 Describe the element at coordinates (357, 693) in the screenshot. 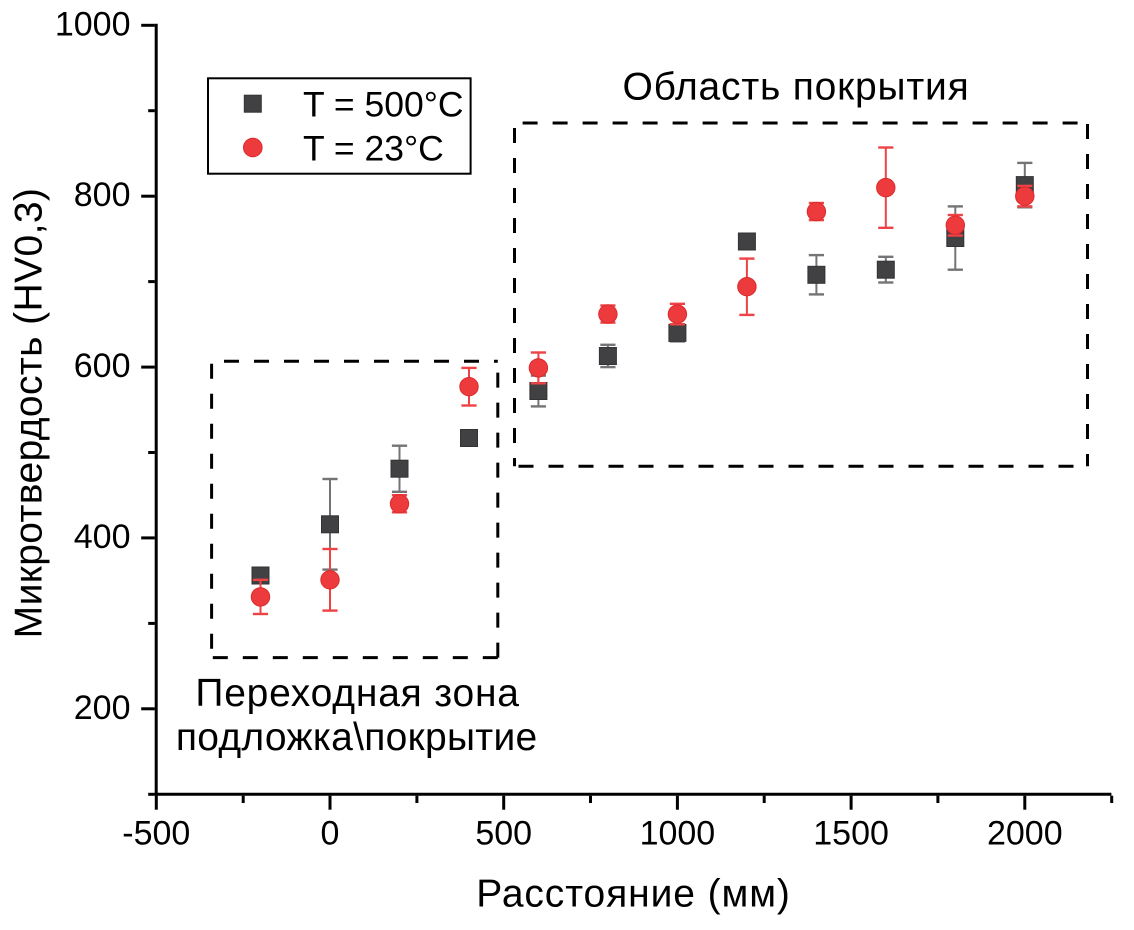

I see `svg-text: Переходная зона` at that location.